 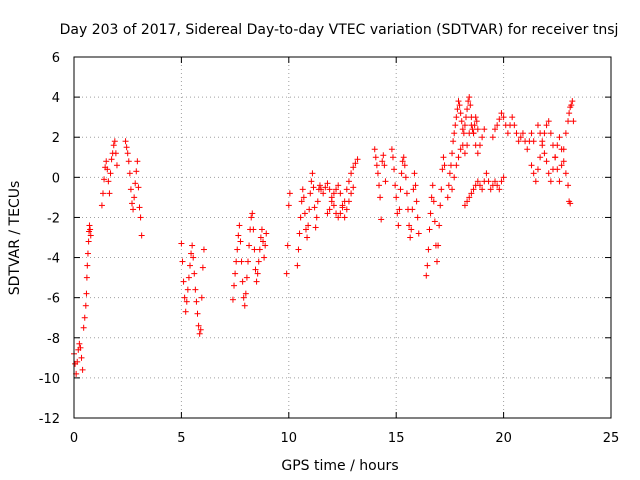 I want to click on y-tick-label: -6, so click(x=53, y=299).